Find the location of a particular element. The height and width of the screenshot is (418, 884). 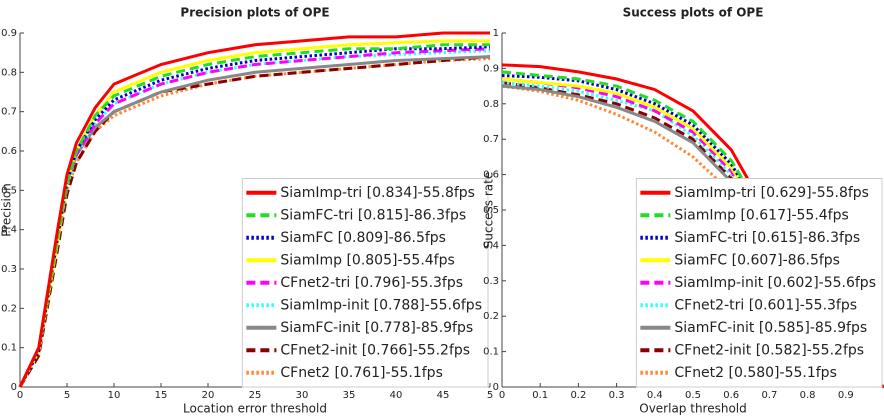

x-tick-label: 45 is located at coordinates (443, 395).